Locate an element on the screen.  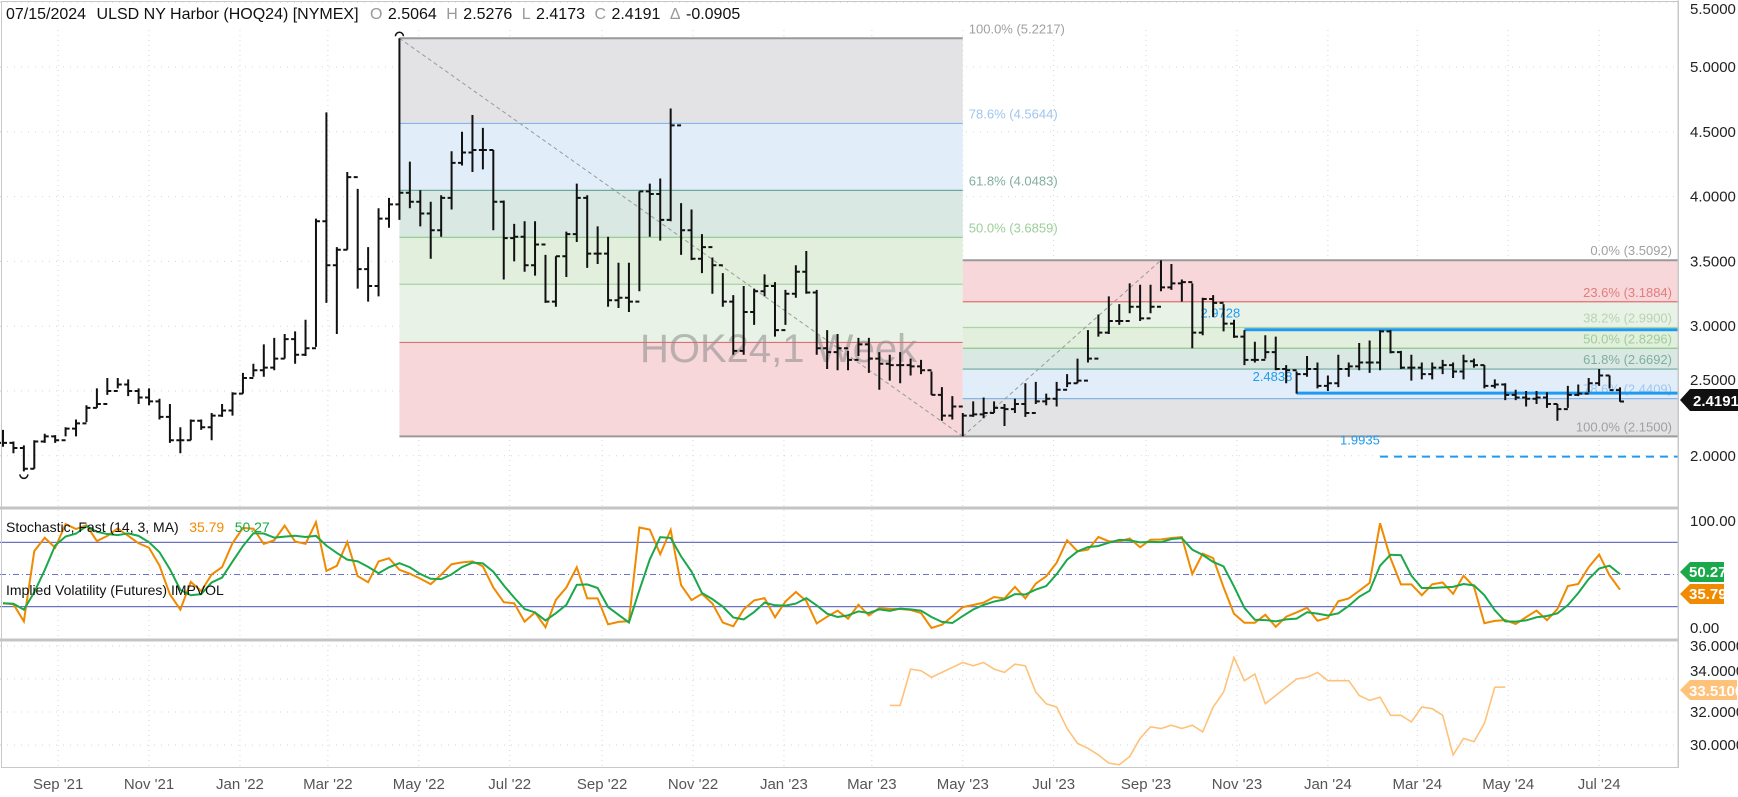
header-date: 07/15/2024 is located at coordinates (46, 14).